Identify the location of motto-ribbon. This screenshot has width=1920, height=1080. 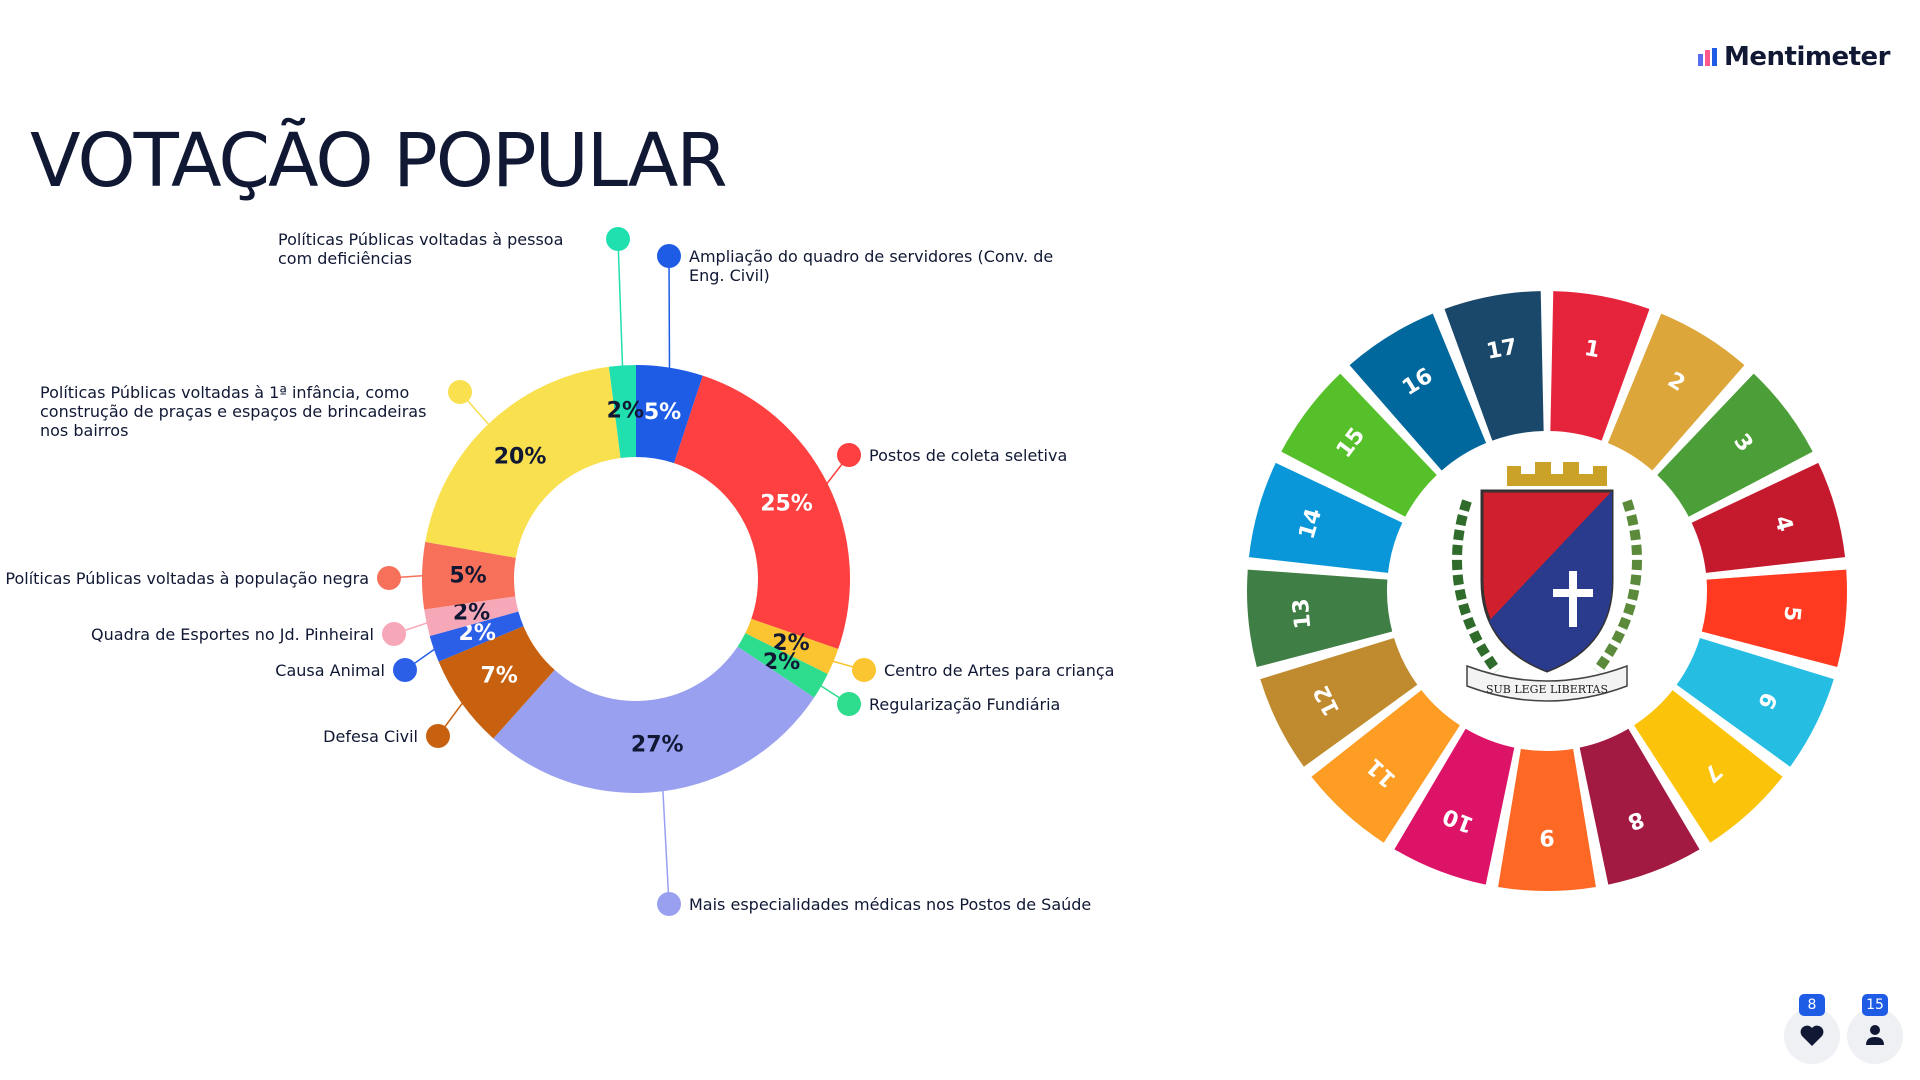
(1547, 683).